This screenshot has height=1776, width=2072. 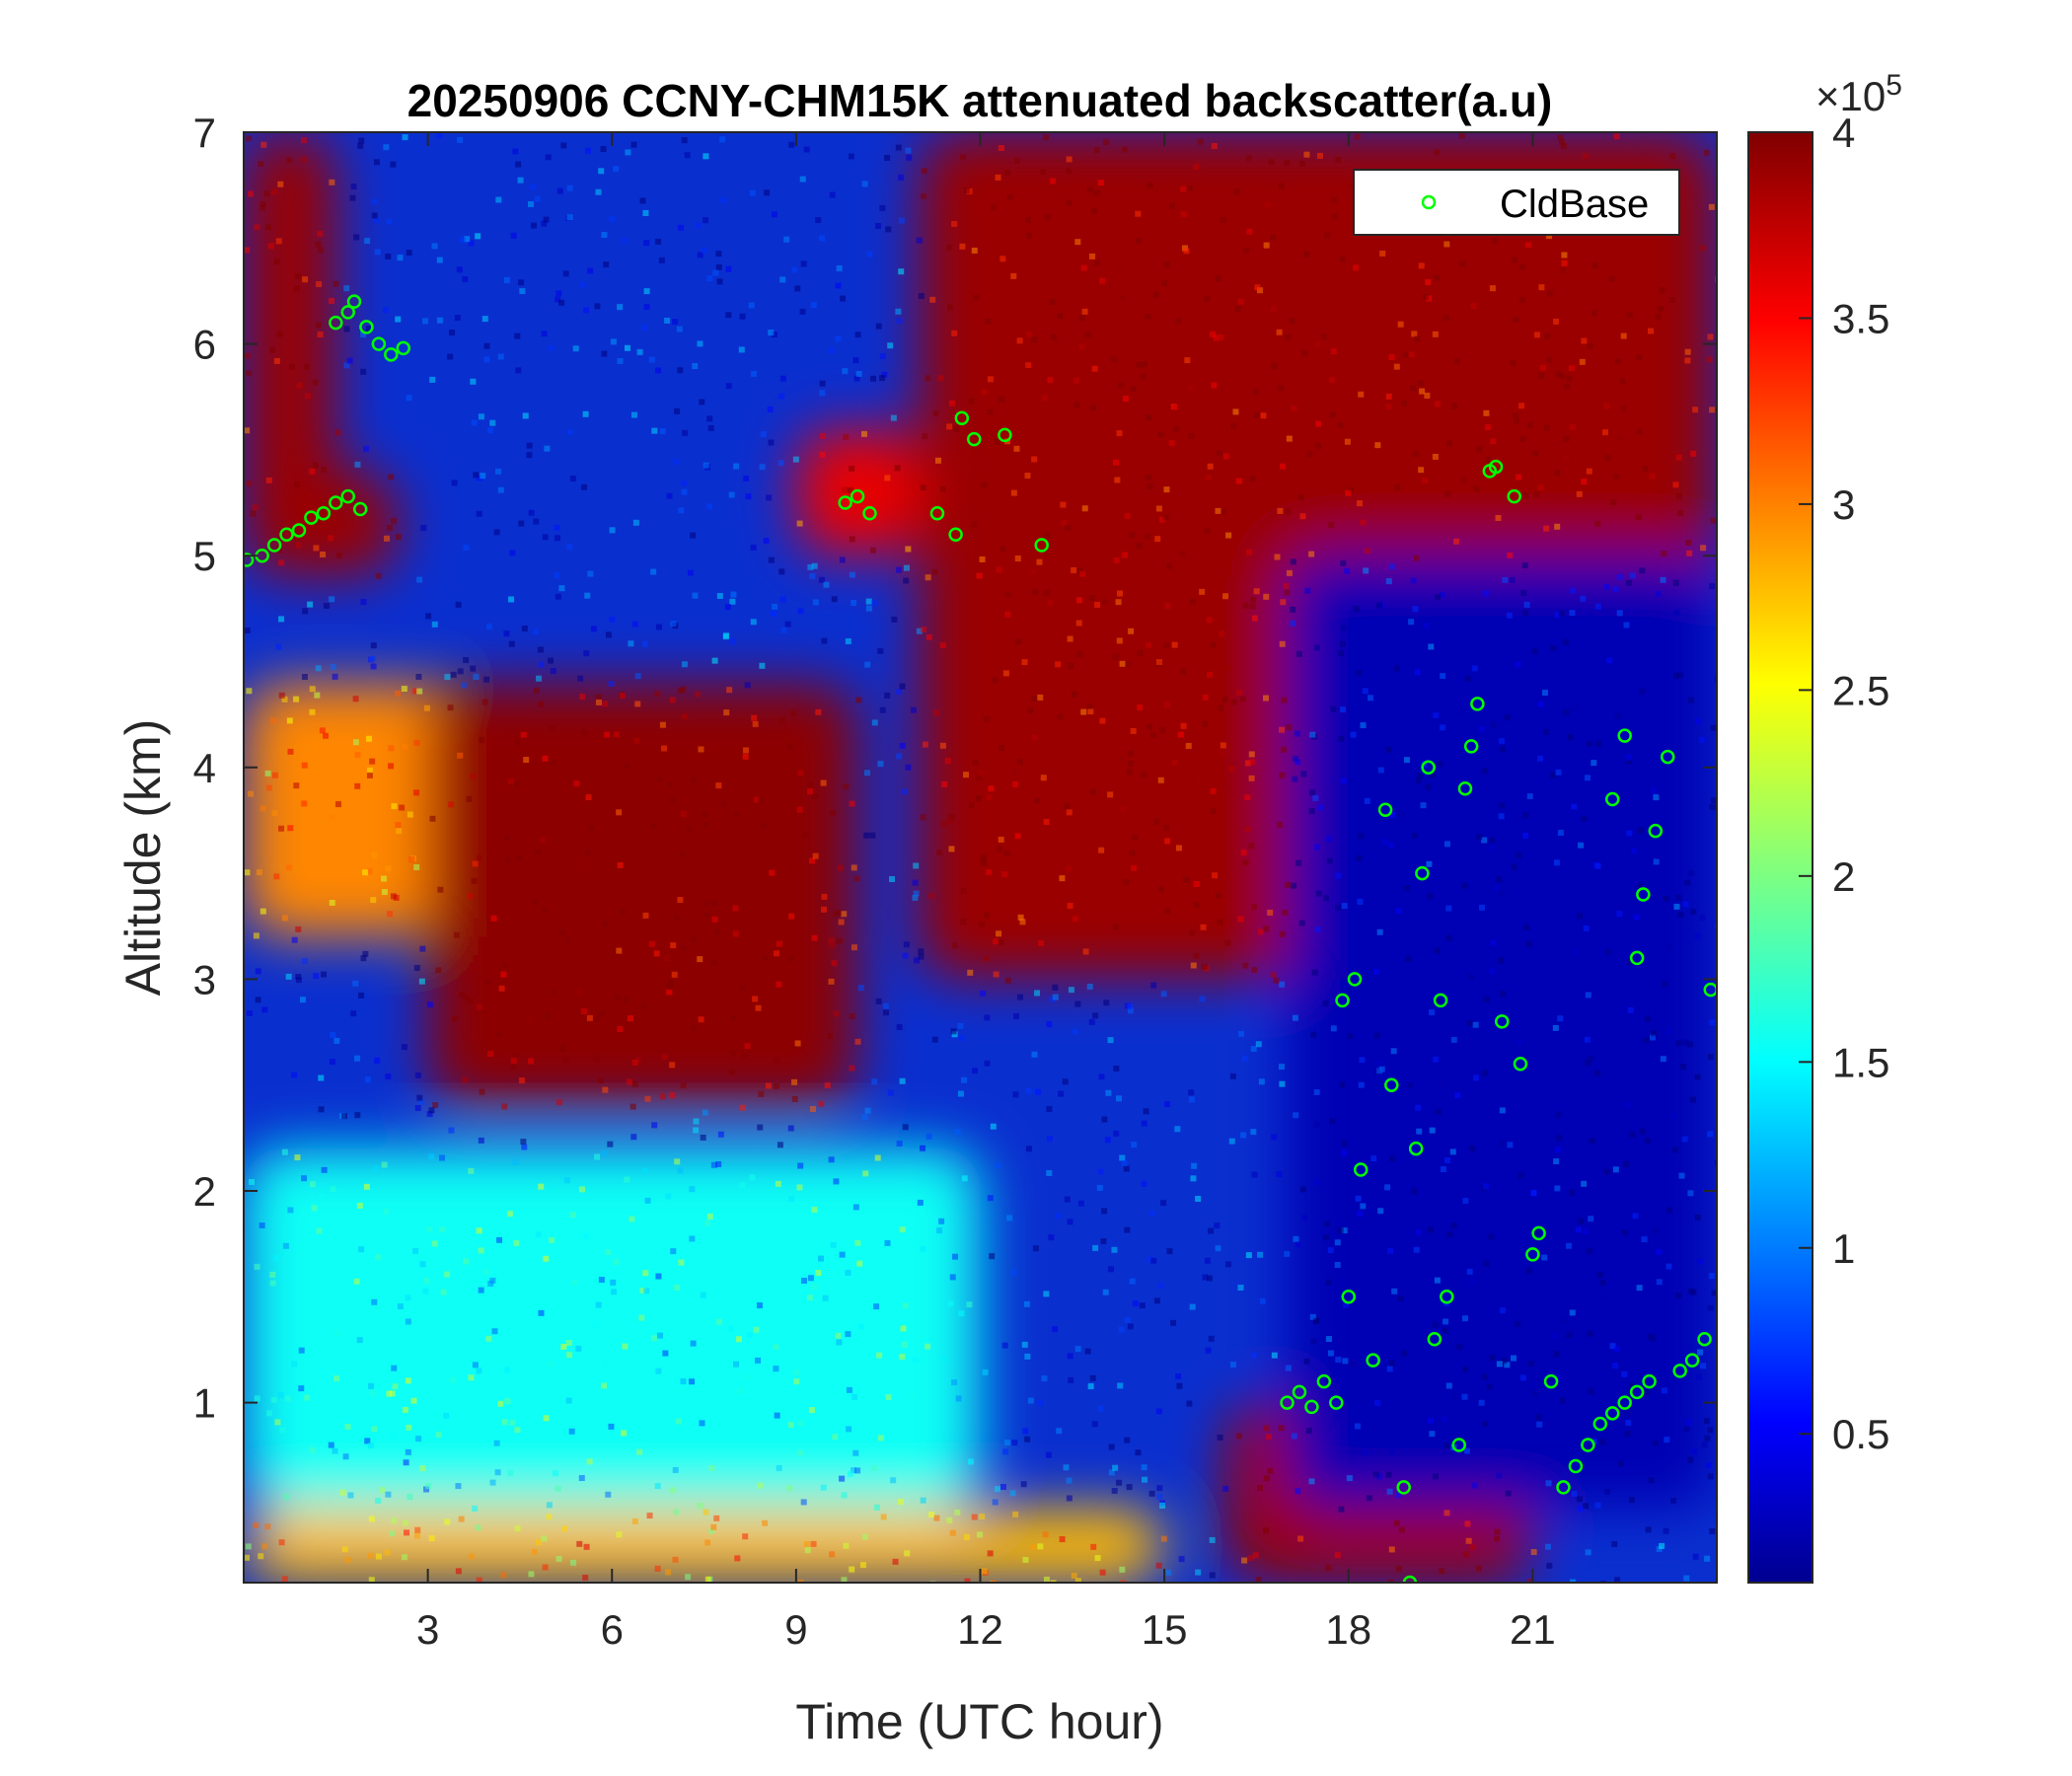 What do you see at coordinates (205, 556) in the screenshot?
I see `y-tick-label: 5` at bounding box center [205, 556].